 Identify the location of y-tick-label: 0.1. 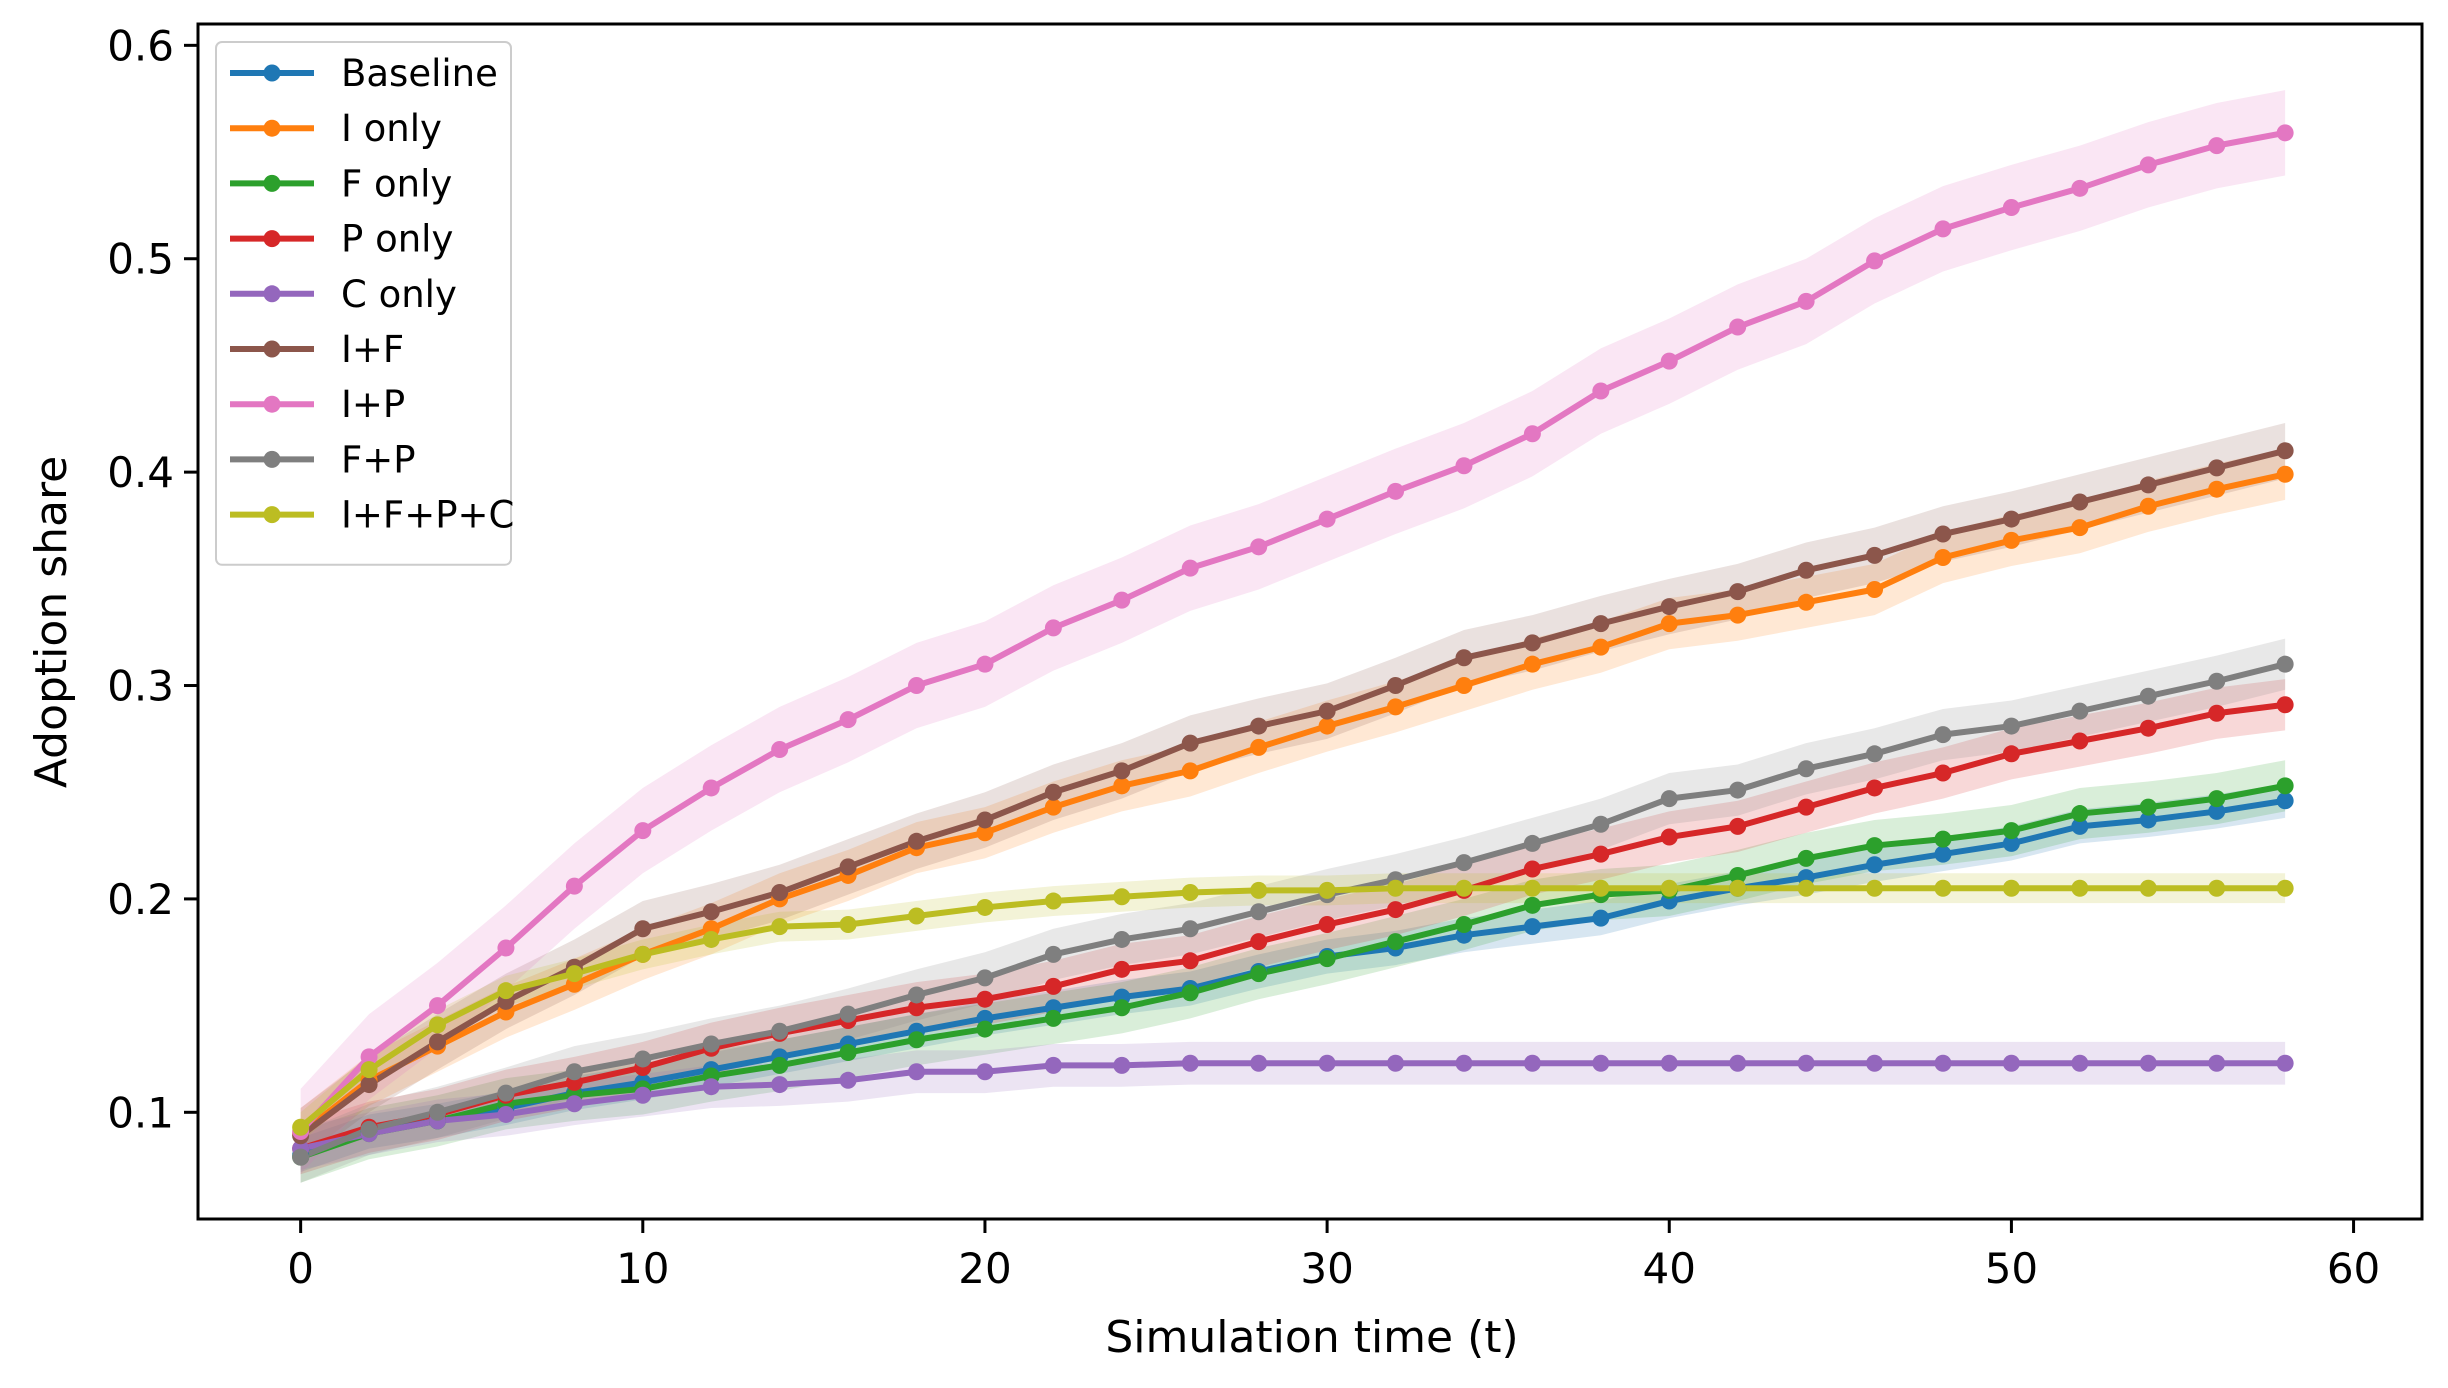
(140, 1112).